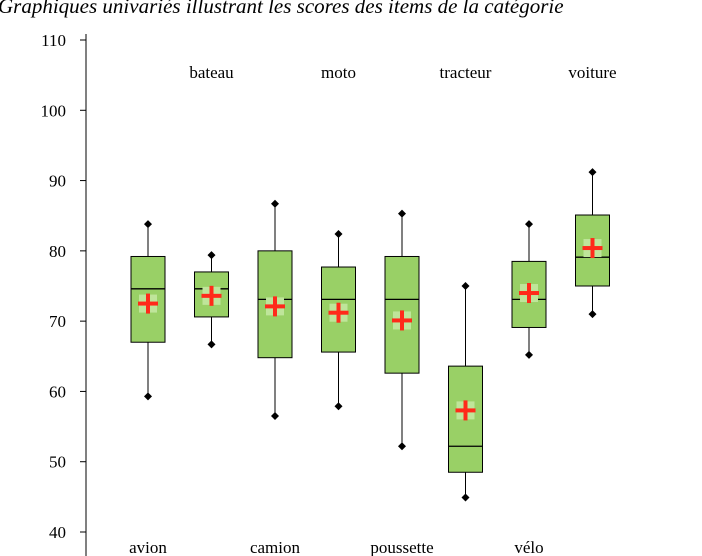  Describe the element at coordinates (401, 547) in the screenshot. I see `category-label-poussette: poussette` at that location.